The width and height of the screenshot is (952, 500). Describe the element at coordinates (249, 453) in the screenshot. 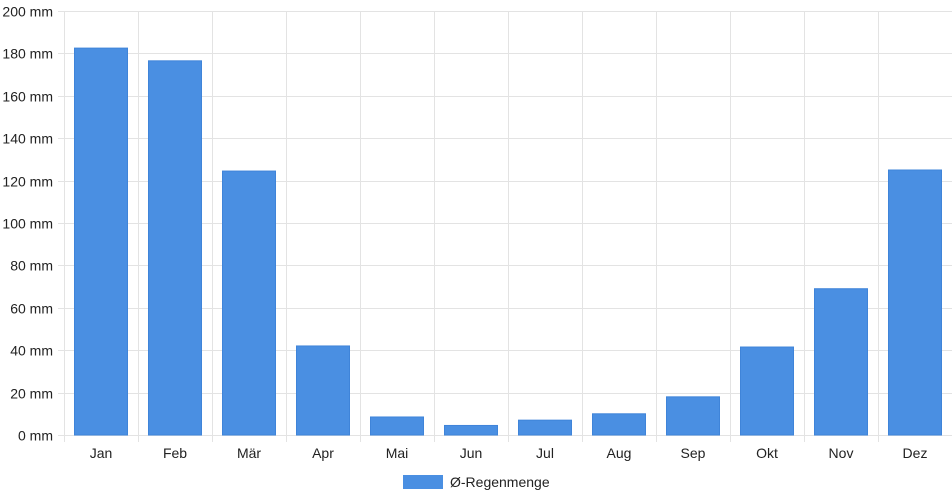

I see `x-tick-label: Mär` at that location.